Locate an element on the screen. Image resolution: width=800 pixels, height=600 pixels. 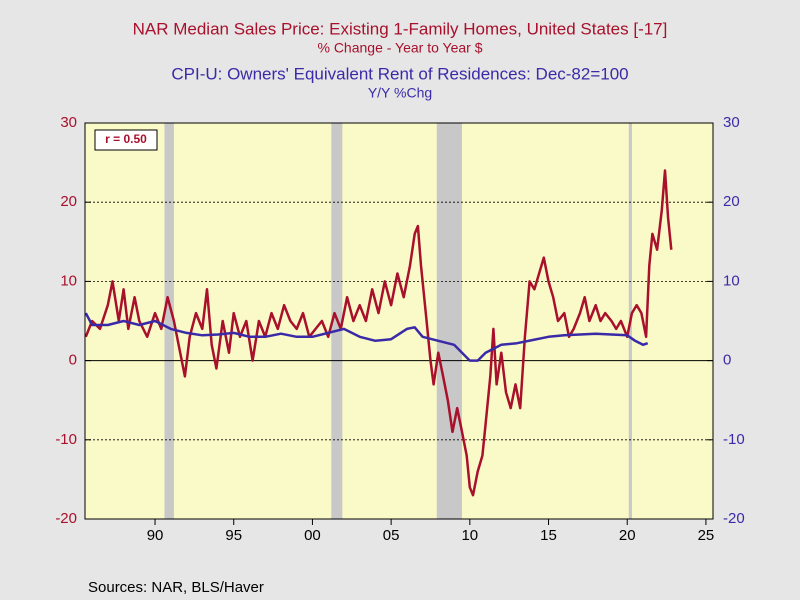
series-line is located at coordinates (366, 337).